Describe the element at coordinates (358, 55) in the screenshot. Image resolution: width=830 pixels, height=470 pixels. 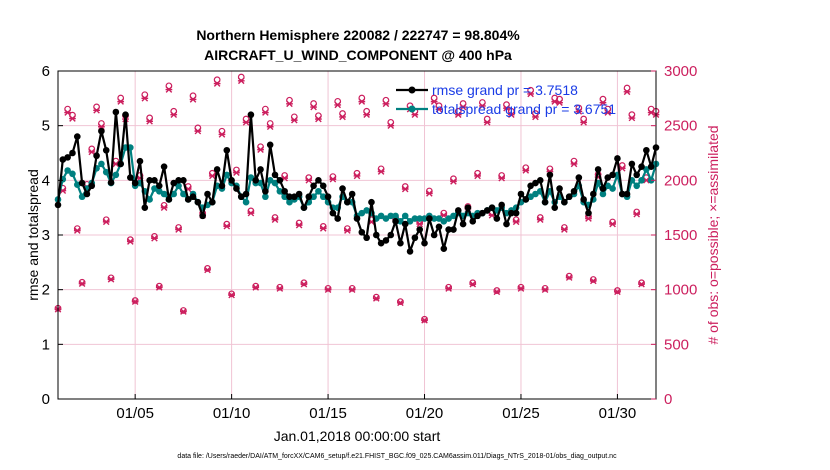
I see `chart-title-line2: AIRCRAFT_U_WIND_COMPONENT @ 400 hPa` at that location.